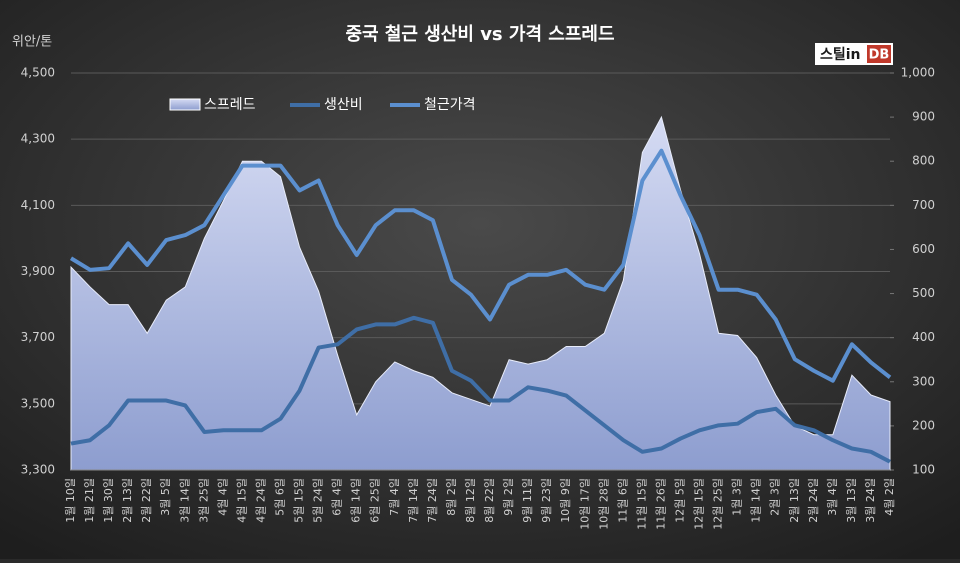 This screenshot has width=960, height=563. What do you see at coordinates (38, 470) in the screenshot?
I see `y-tick-label: 3,300` at bounding box center [38, 470].